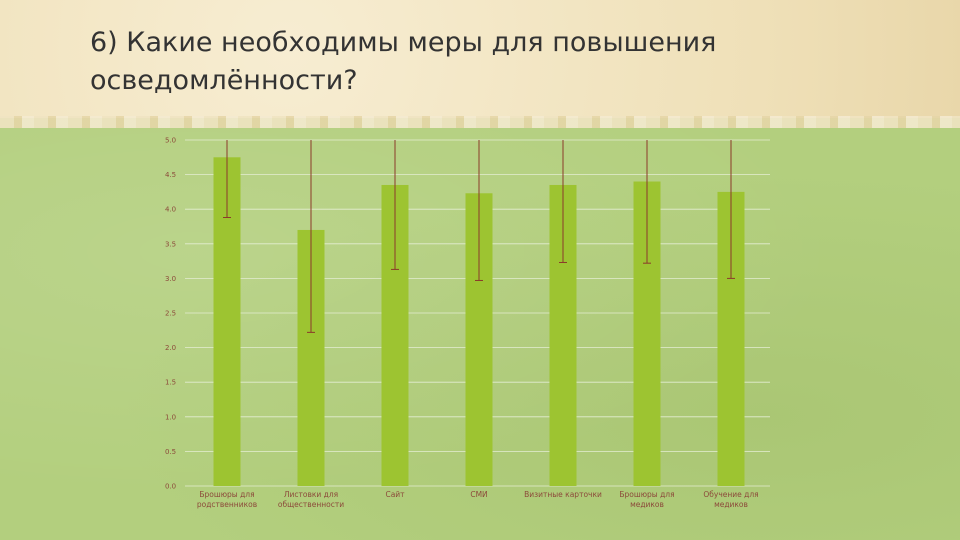 Image resolution: width=960 pixels, height=540 pixels. Describe the element at coordinates (311, 504) in the screenshot. I see `x-category-label-line: общественности` at that location.